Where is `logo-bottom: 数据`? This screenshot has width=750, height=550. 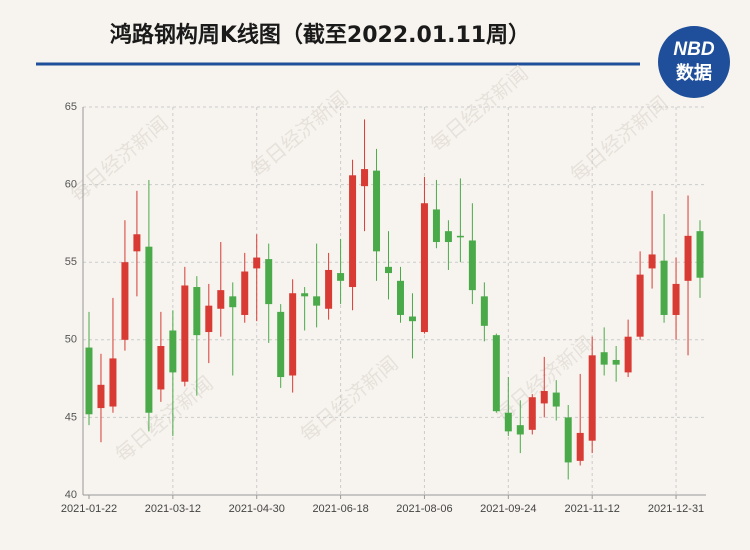
logo-bottom: 数据 is located at coordinates (694, 73).